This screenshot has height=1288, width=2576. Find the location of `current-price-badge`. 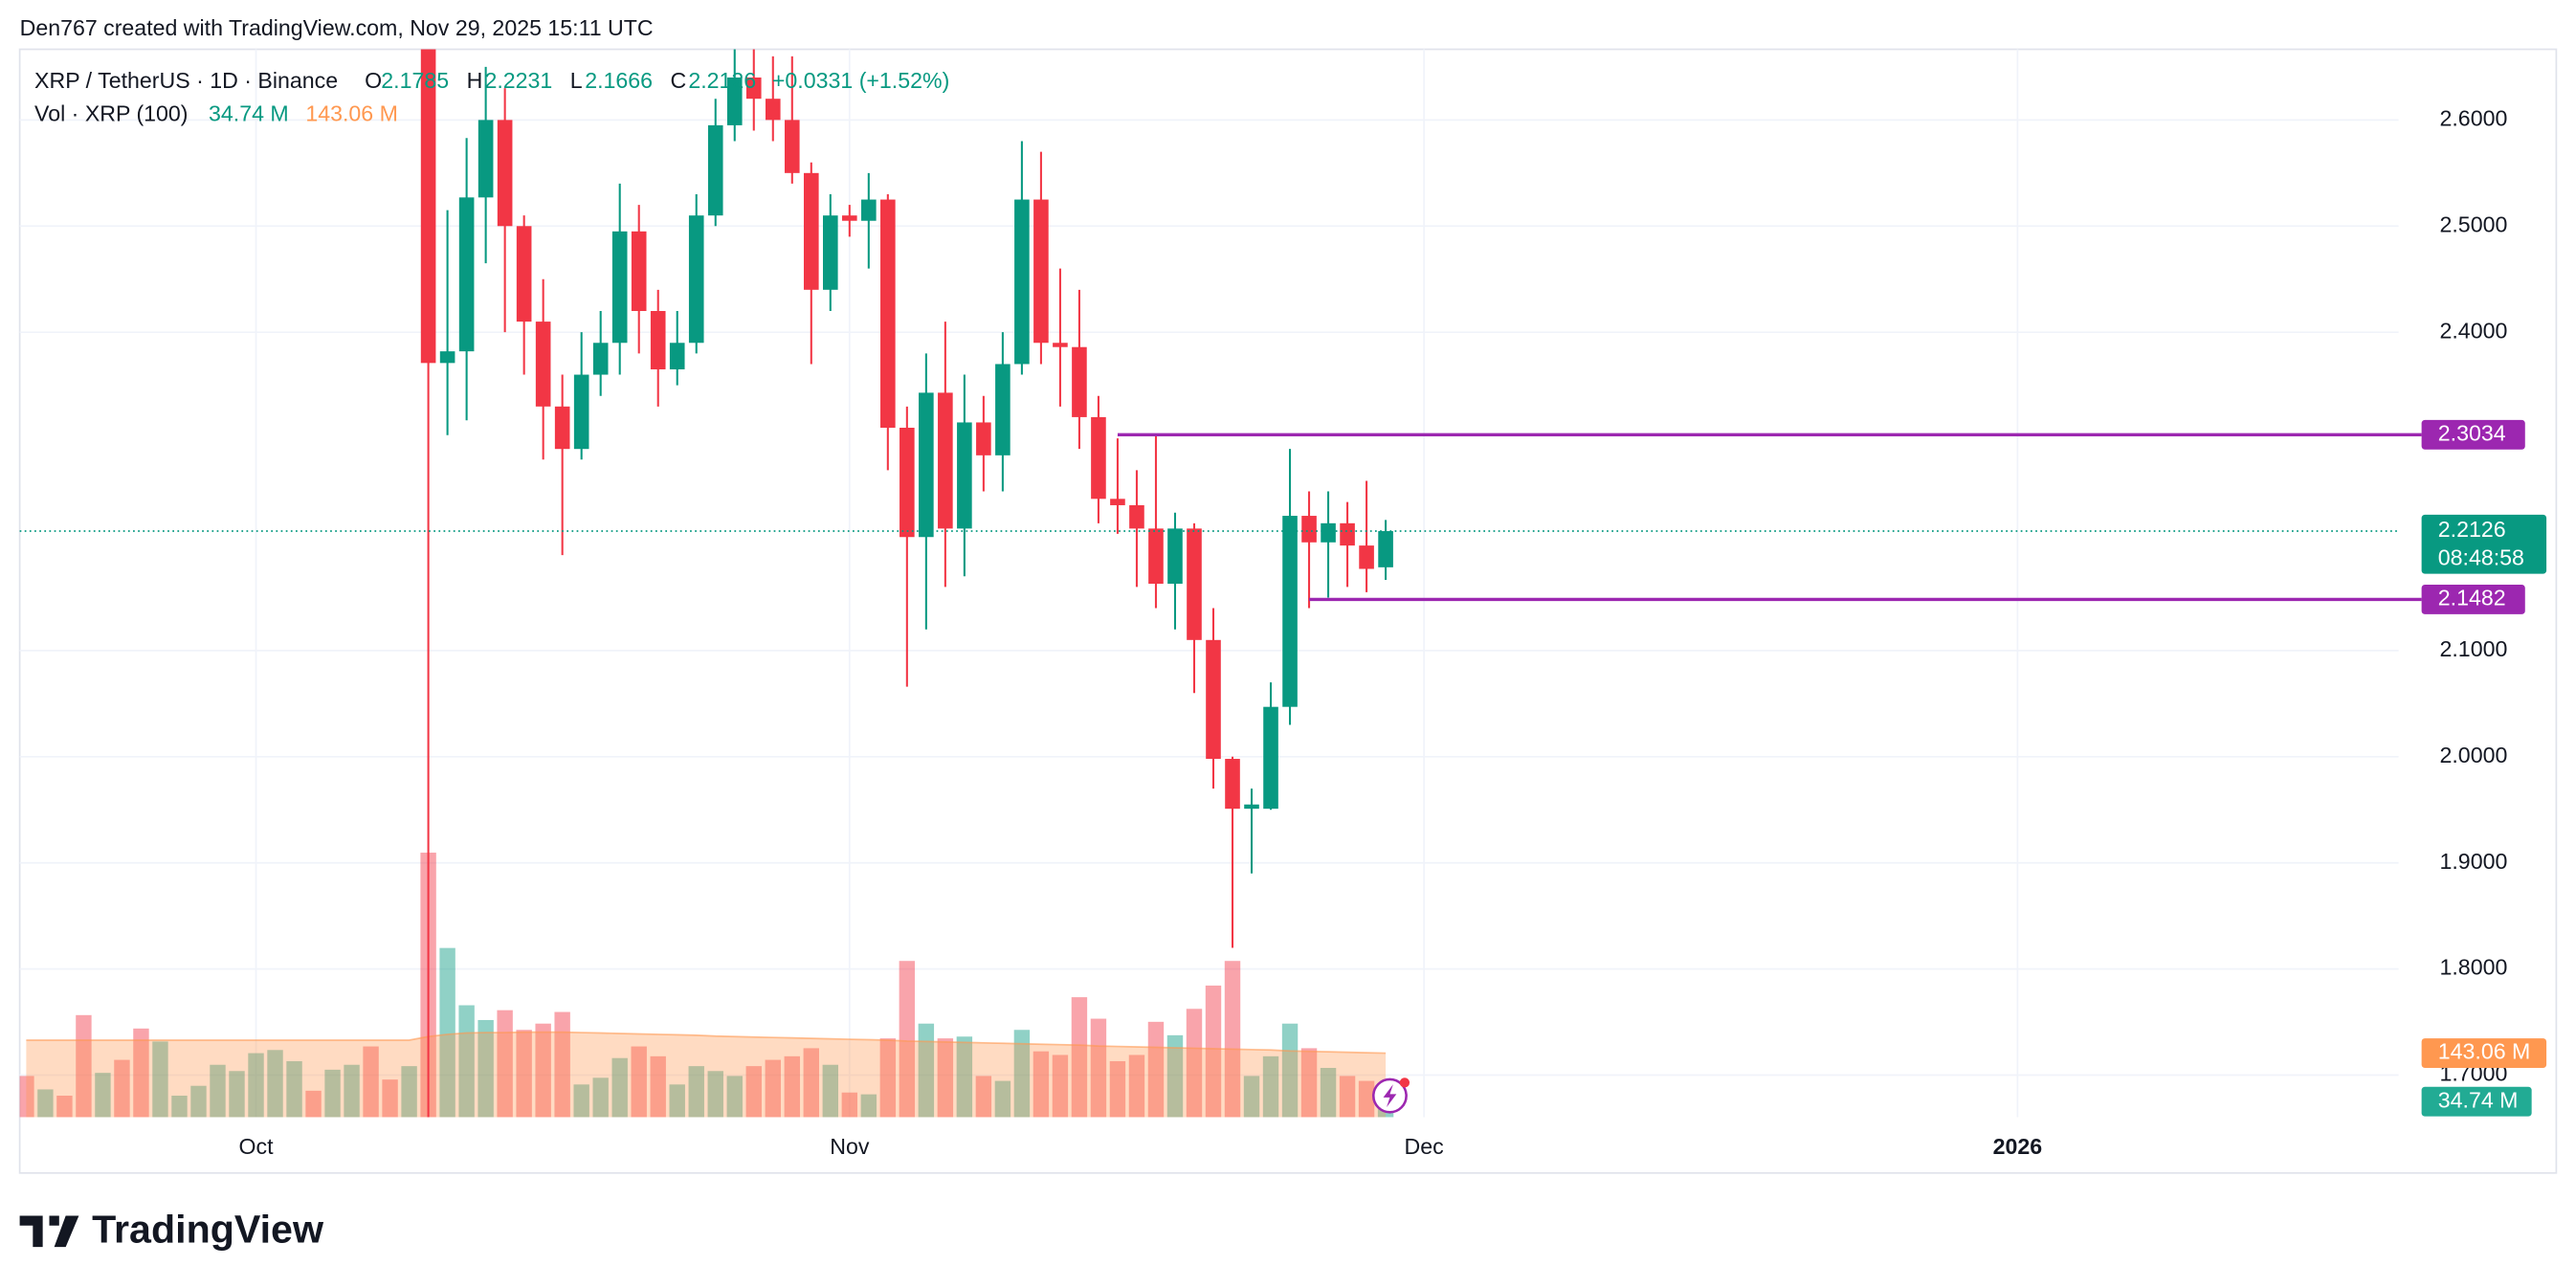

current-price-badge is located at coordinates (2484, 544).